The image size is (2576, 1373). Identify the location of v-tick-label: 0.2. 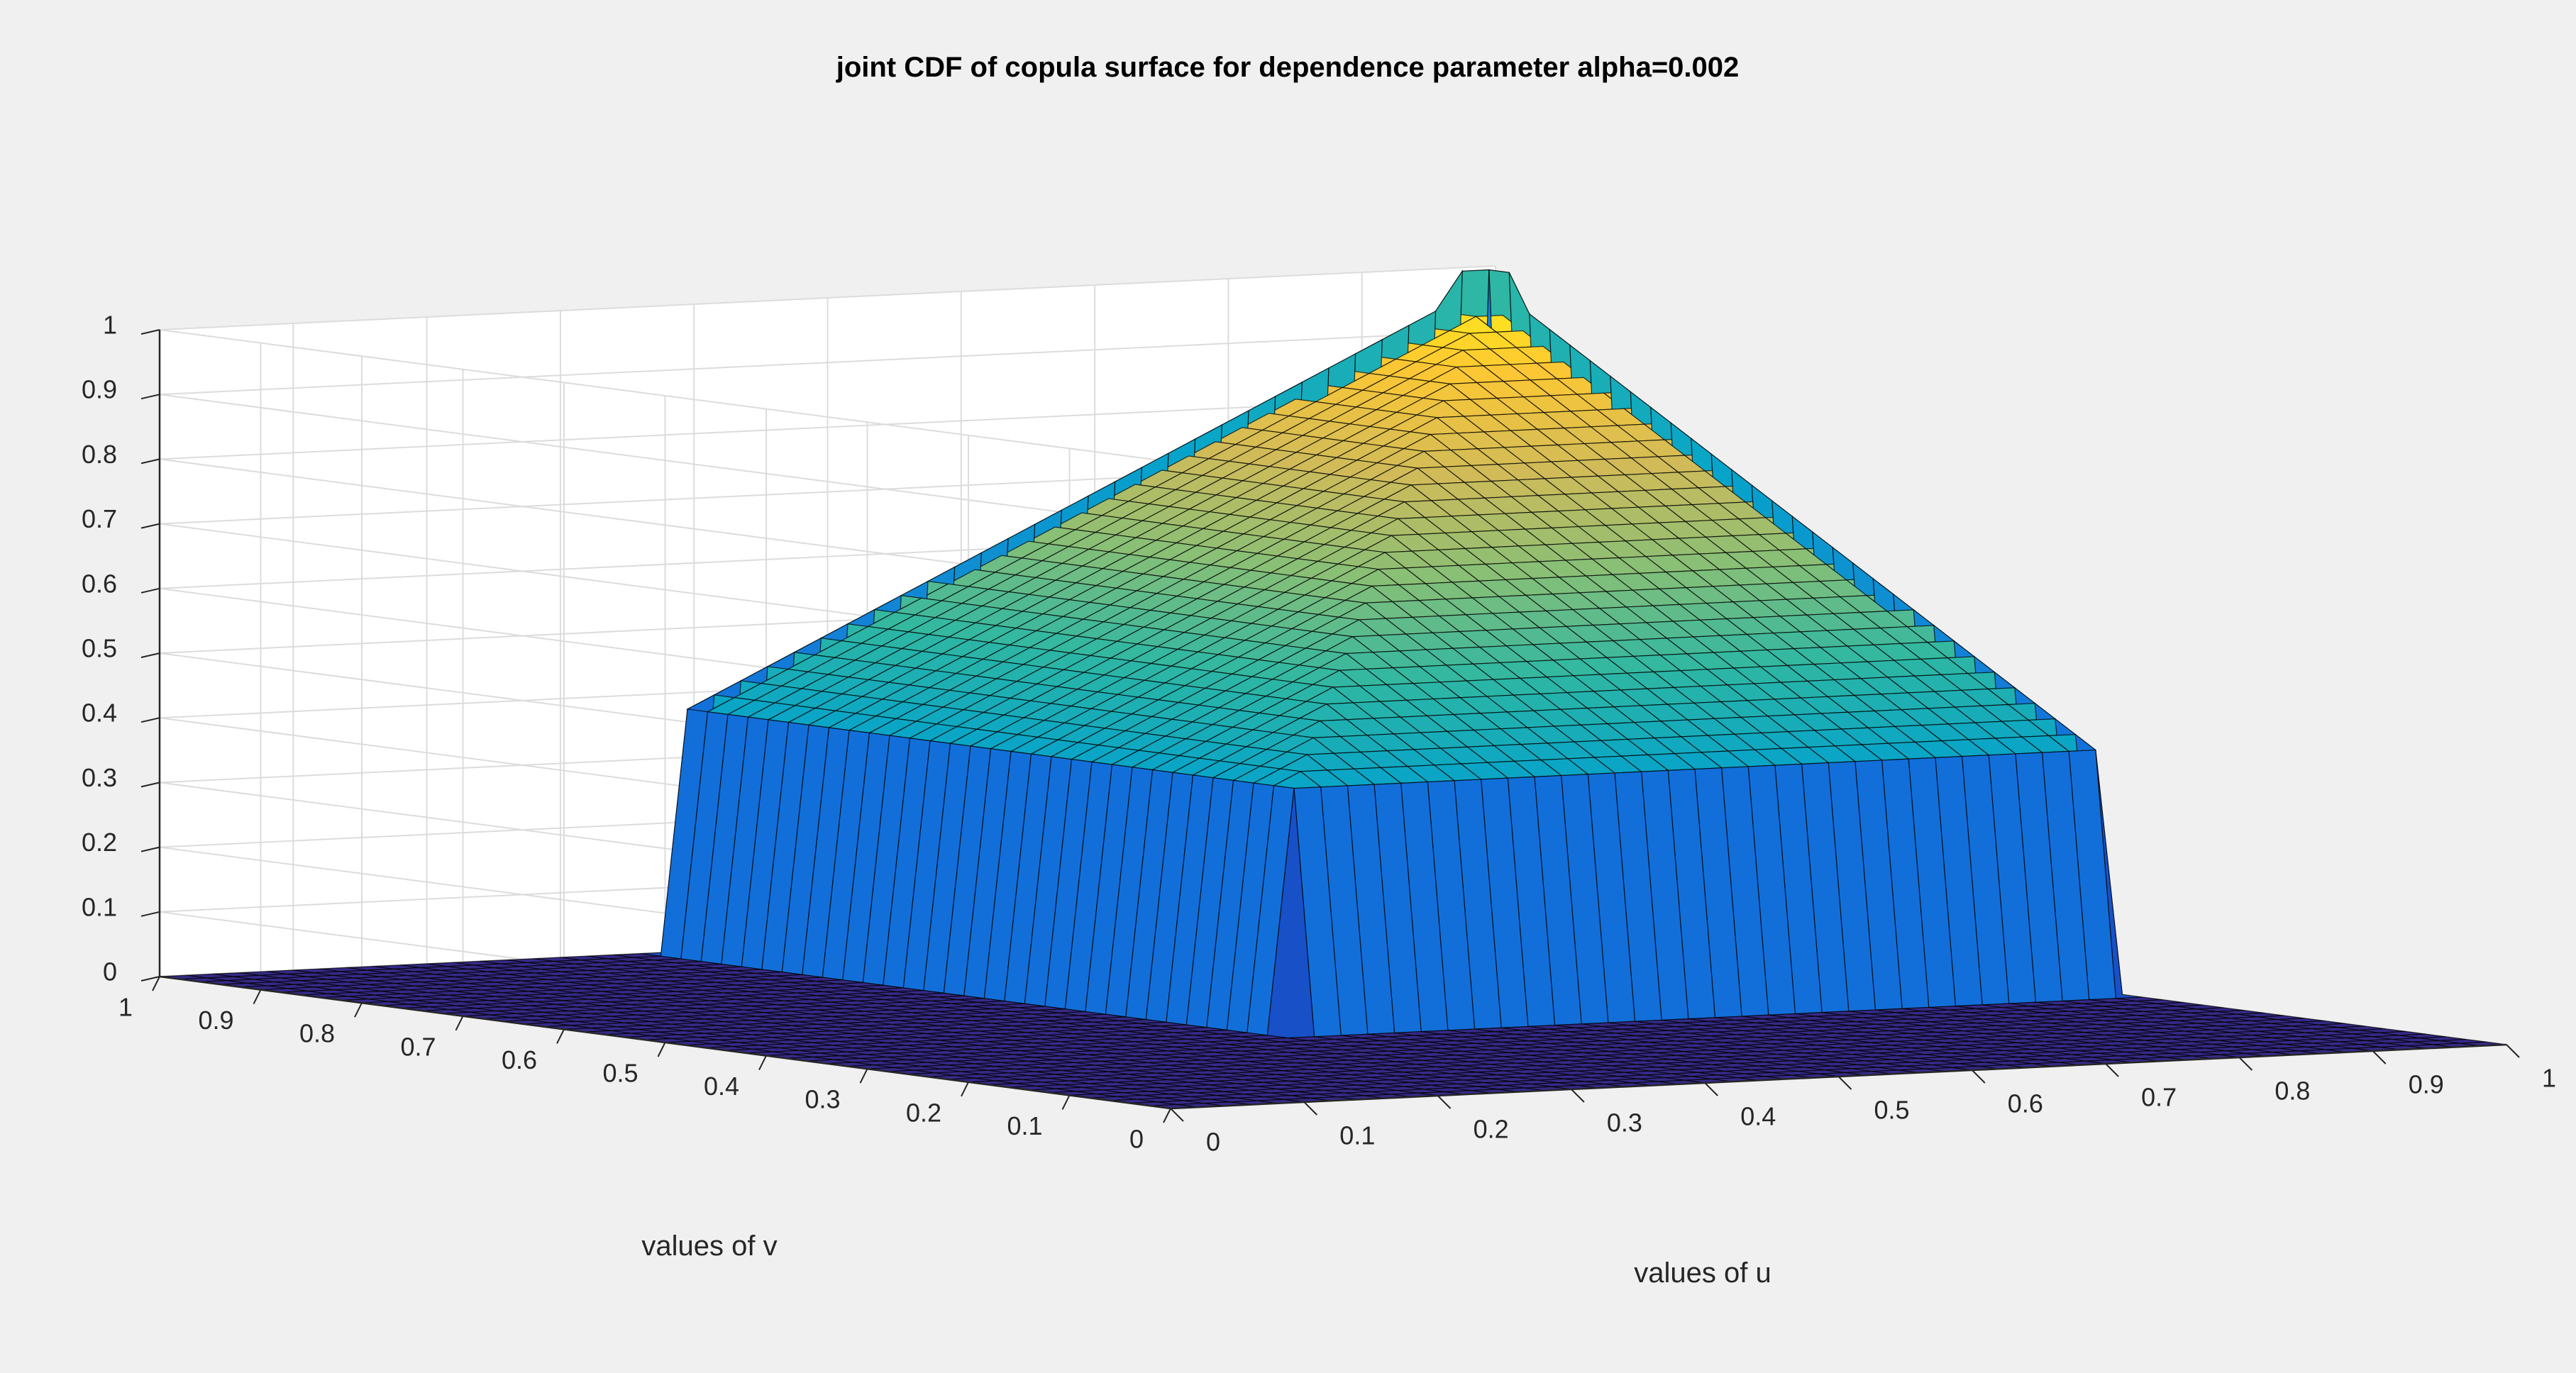
(923, 1112).